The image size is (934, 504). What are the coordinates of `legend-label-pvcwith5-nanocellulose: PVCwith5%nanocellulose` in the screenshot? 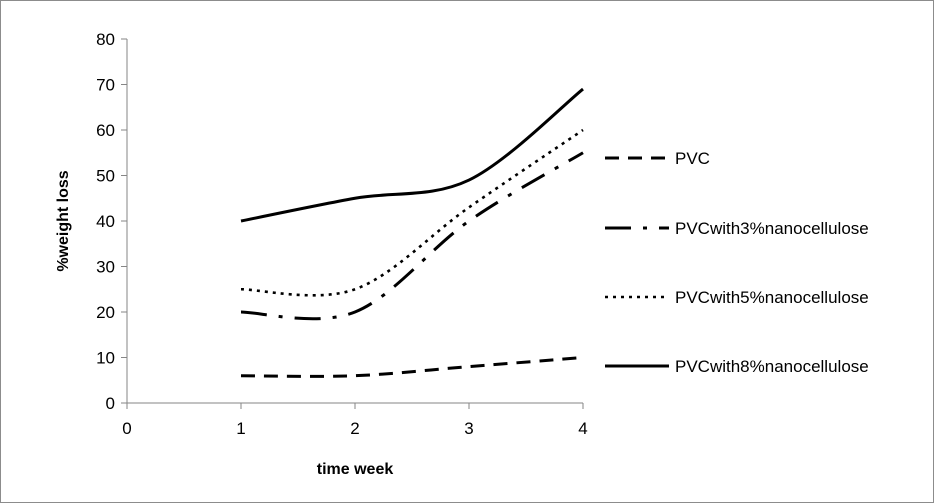 It's located at (772, 297).